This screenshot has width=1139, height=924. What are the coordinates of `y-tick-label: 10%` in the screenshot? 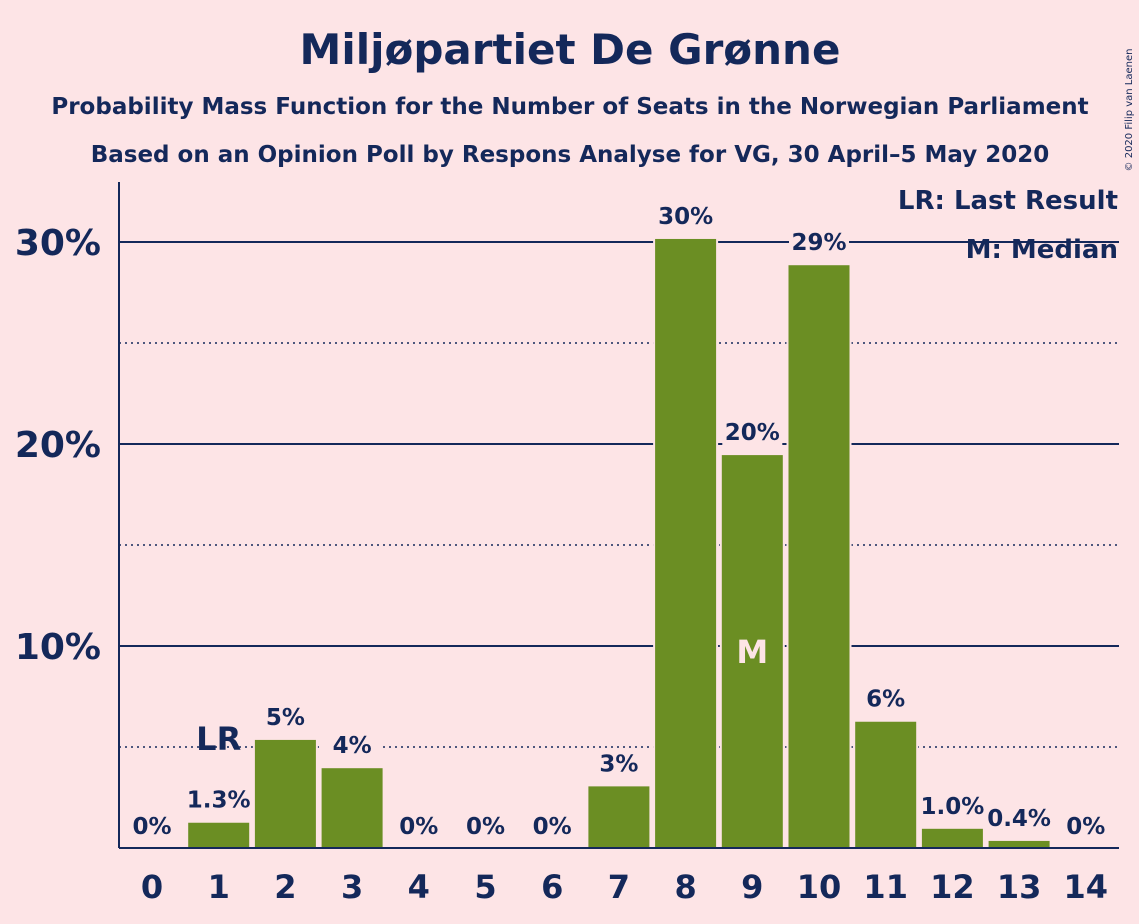 It's located at (58, 647).